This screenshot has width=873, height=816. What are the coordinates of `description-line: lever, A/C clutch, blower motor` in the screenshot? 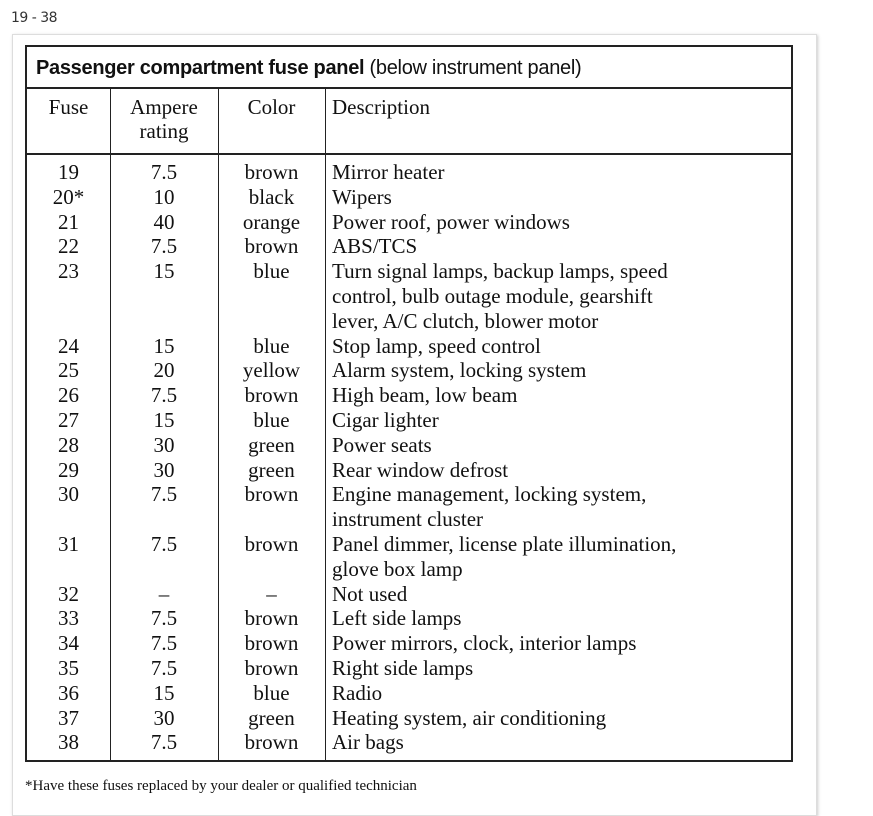 It's located at (465, 320).